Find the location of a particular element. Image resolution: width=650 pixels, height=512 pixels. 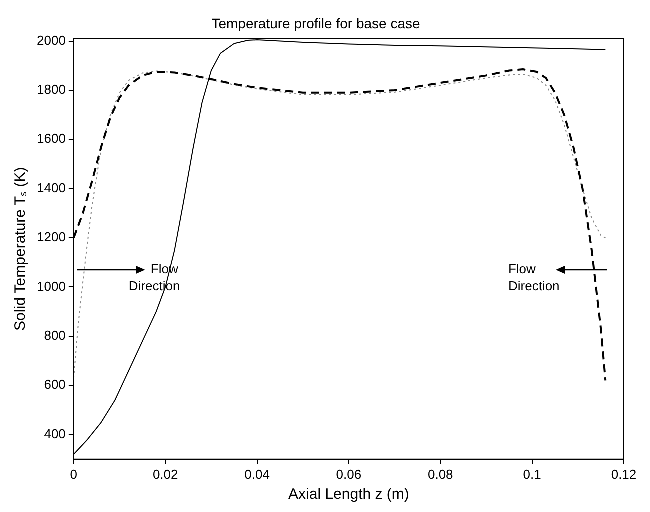

x-tick-label: 0 is located at coordinates (74, 474).